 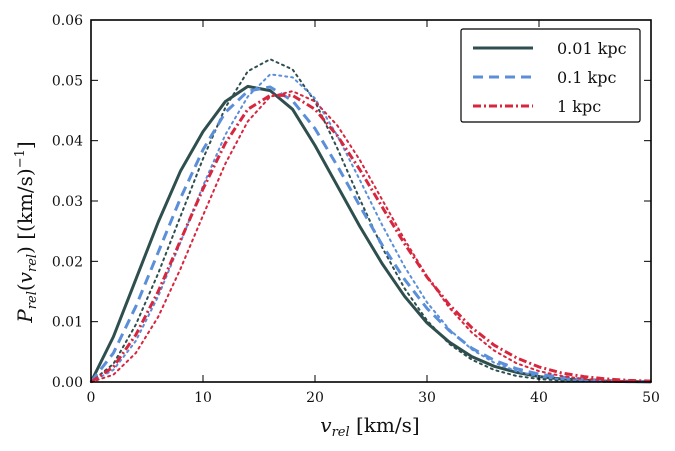 What do you see at coordinates (651, 398) in the screenshot?
I see `x-tick-label: 50` at bounding box center [651, 398].